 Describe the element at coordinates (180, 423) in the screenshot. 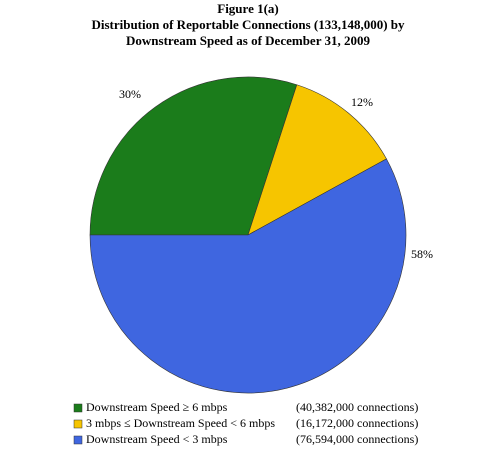

I see `legend-label: 3 mbps ≤ Downstream Speed < 6 mbps` at that location.